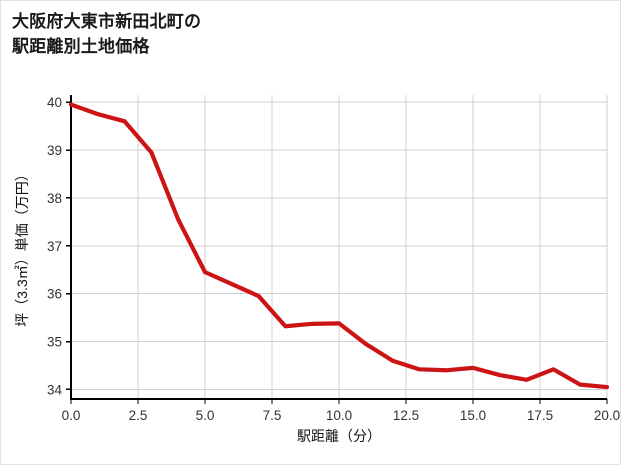  I want to click on y-tick-label: 37, so click(54, 246).